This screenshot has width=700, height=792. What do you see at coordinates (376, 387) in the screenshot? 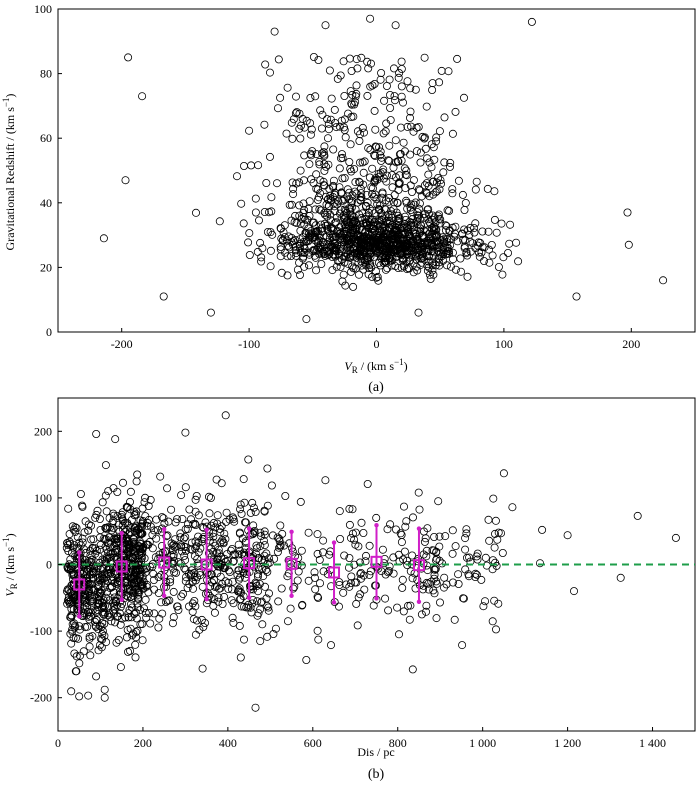
I see `panel-a-label: (a)` at bounding box center [376, 387].